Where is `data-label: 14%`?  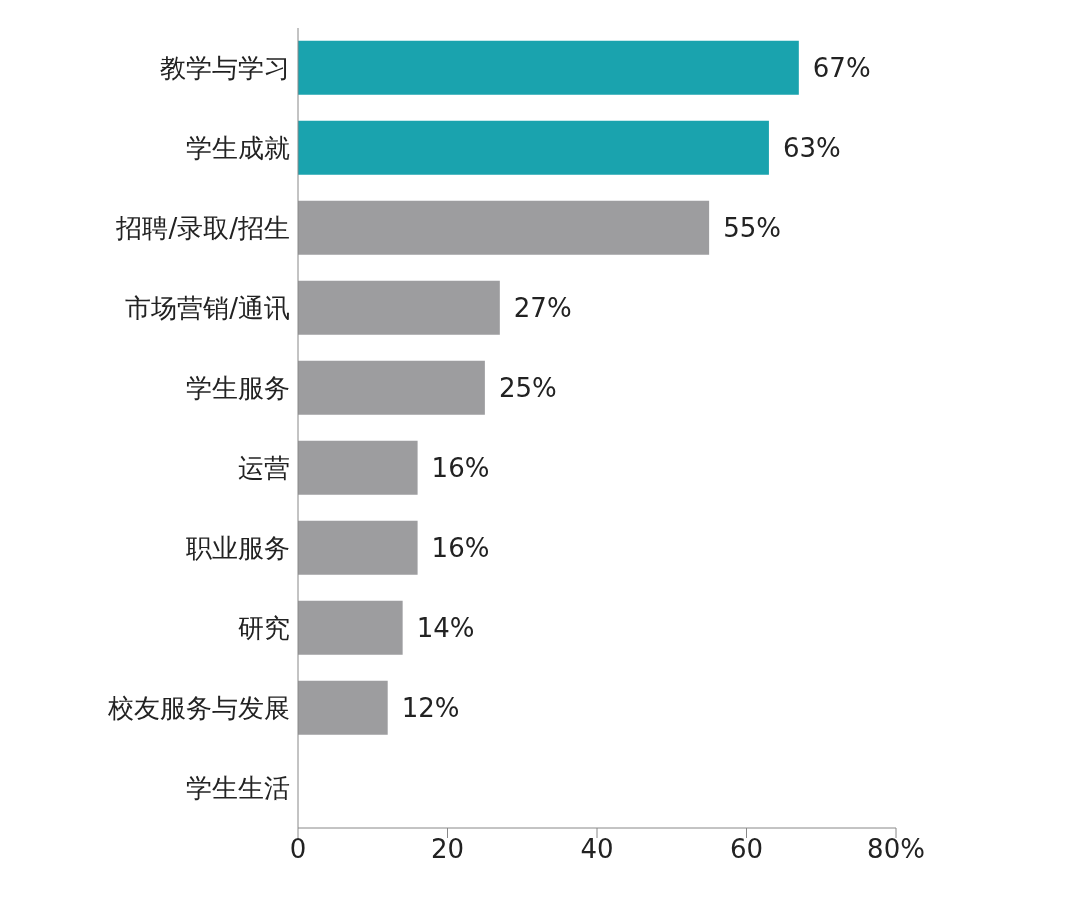
data-label: 14% is located at coordinates (445, 628).